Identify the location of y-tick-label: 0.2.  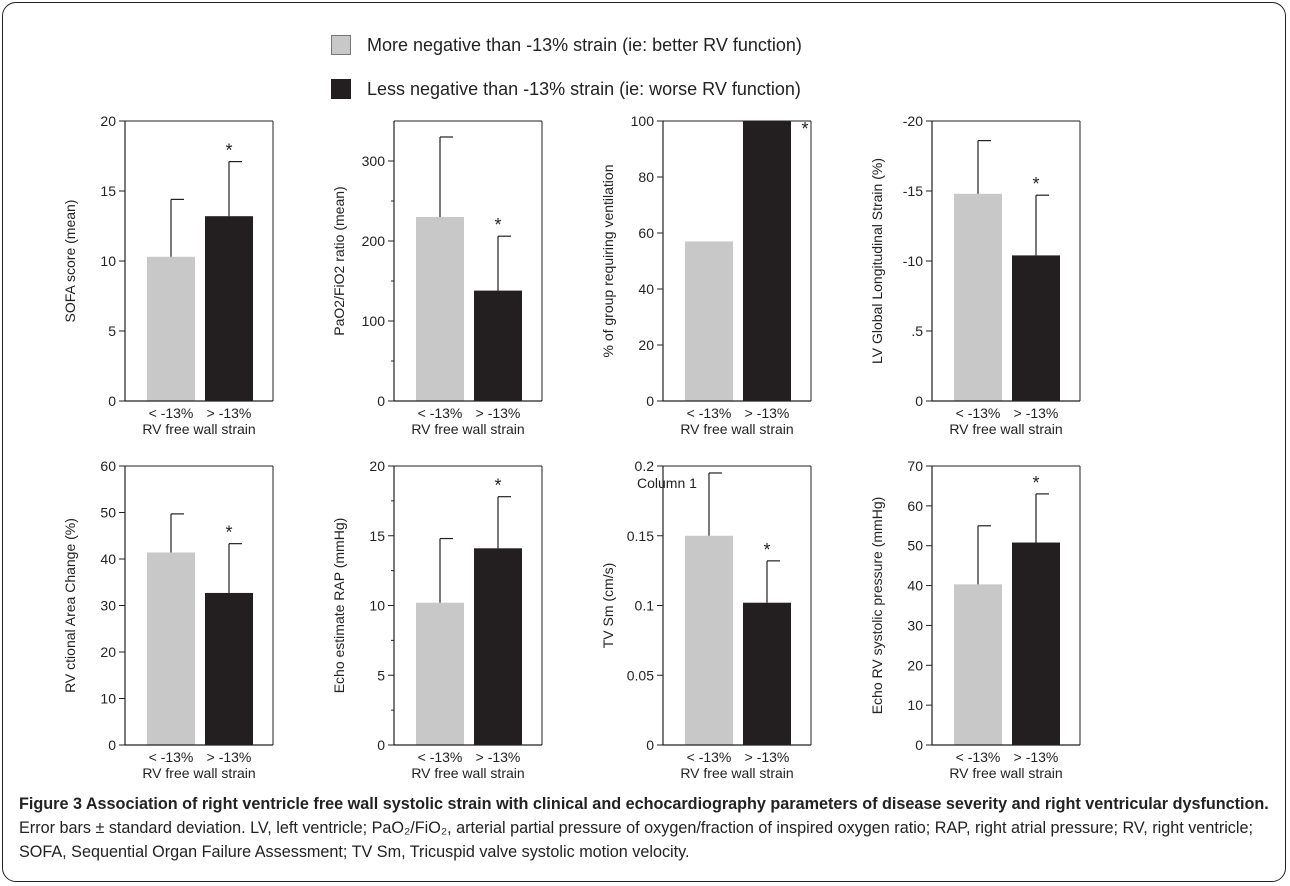
(645, 466).